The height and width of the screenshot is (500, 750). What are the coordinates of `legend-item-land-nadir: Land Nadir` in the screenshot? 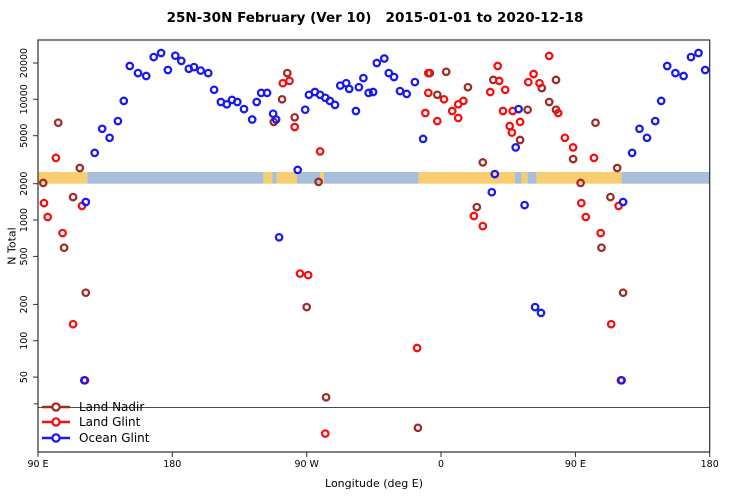 It's located at (95, 407).